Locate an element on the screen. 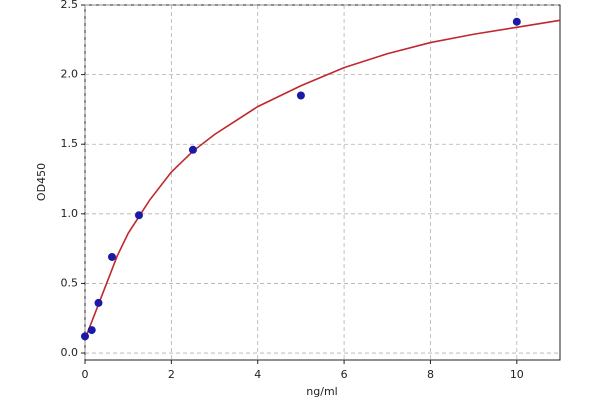  y-tick-label: 1.0 is located at coordinates (70, 213).